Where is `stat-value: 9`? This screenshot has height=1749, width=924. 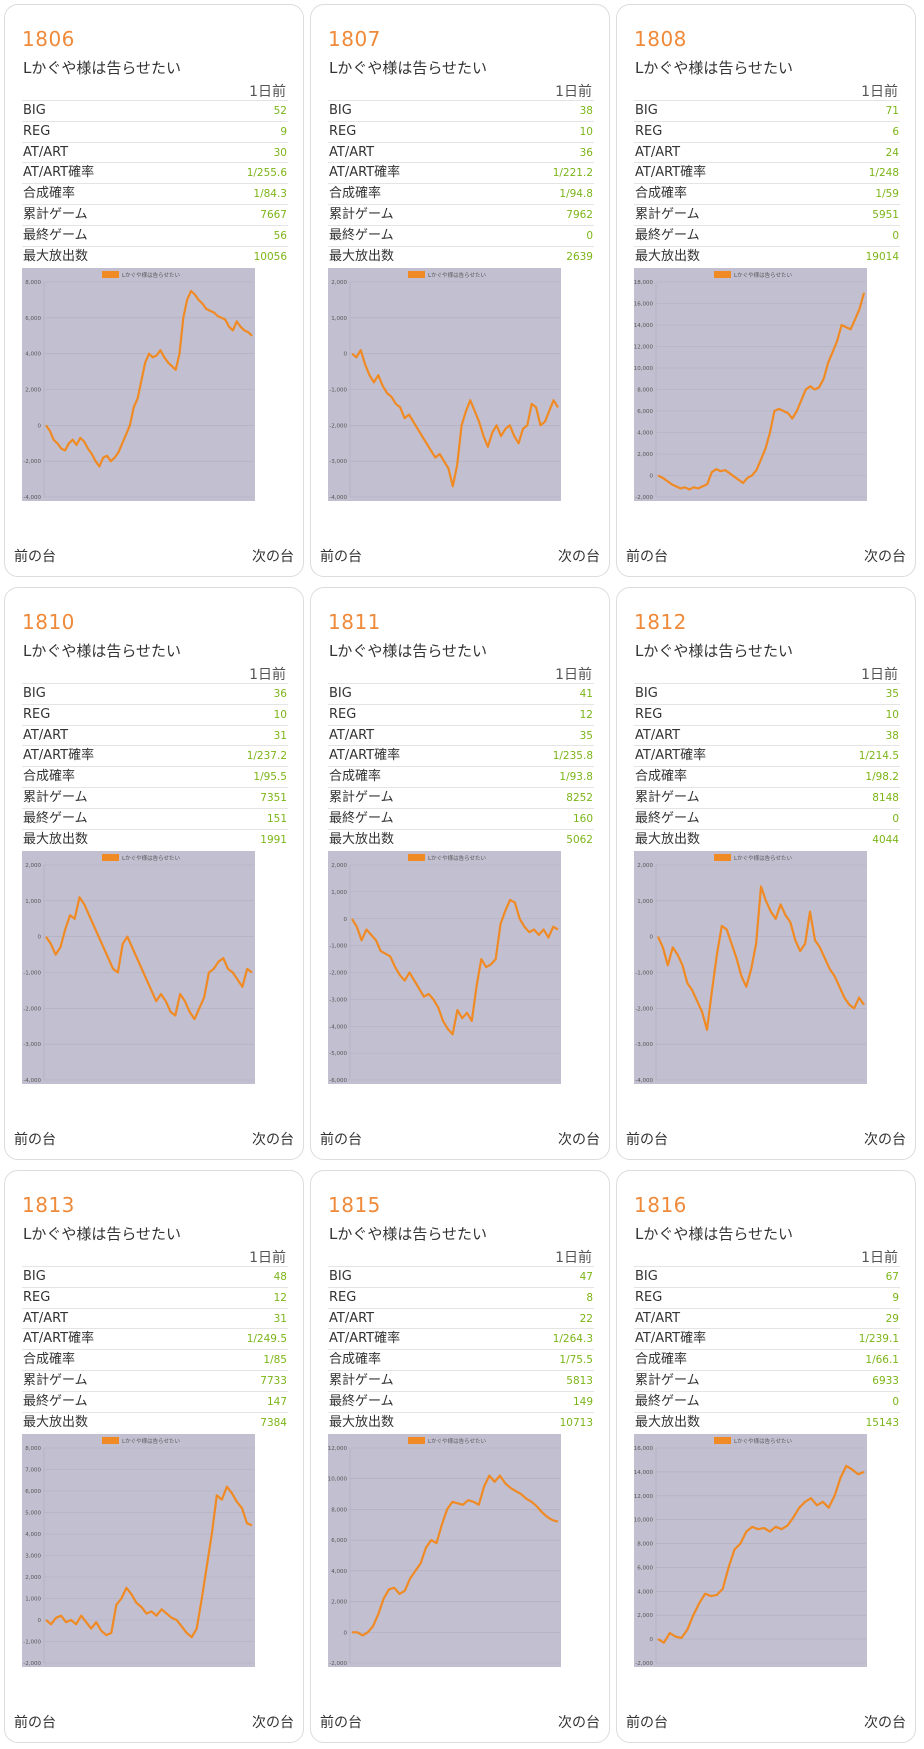 stat-value: 9 is located at coordinates (895, 1297).